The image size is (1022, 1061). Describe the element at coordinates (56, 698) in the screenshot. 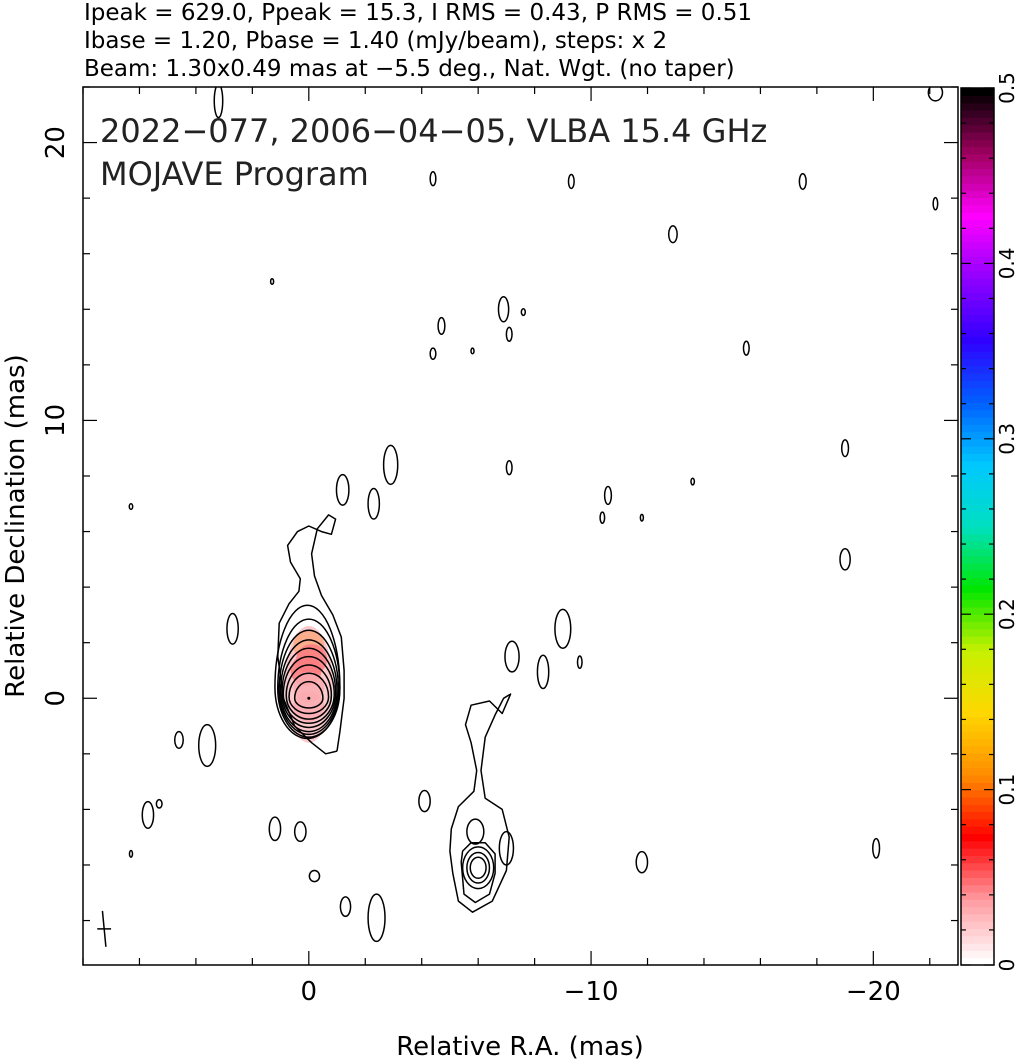

I see `y-tick-label: 0` at that location.